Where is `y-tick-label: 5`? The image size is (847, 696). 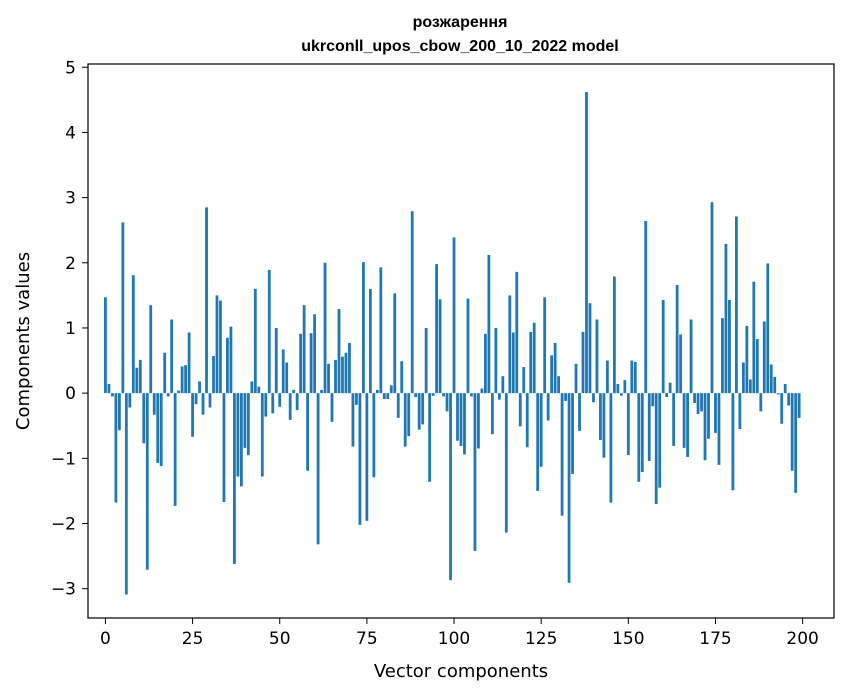 y-tick-label: 5 is located at coordinates (70, 68).